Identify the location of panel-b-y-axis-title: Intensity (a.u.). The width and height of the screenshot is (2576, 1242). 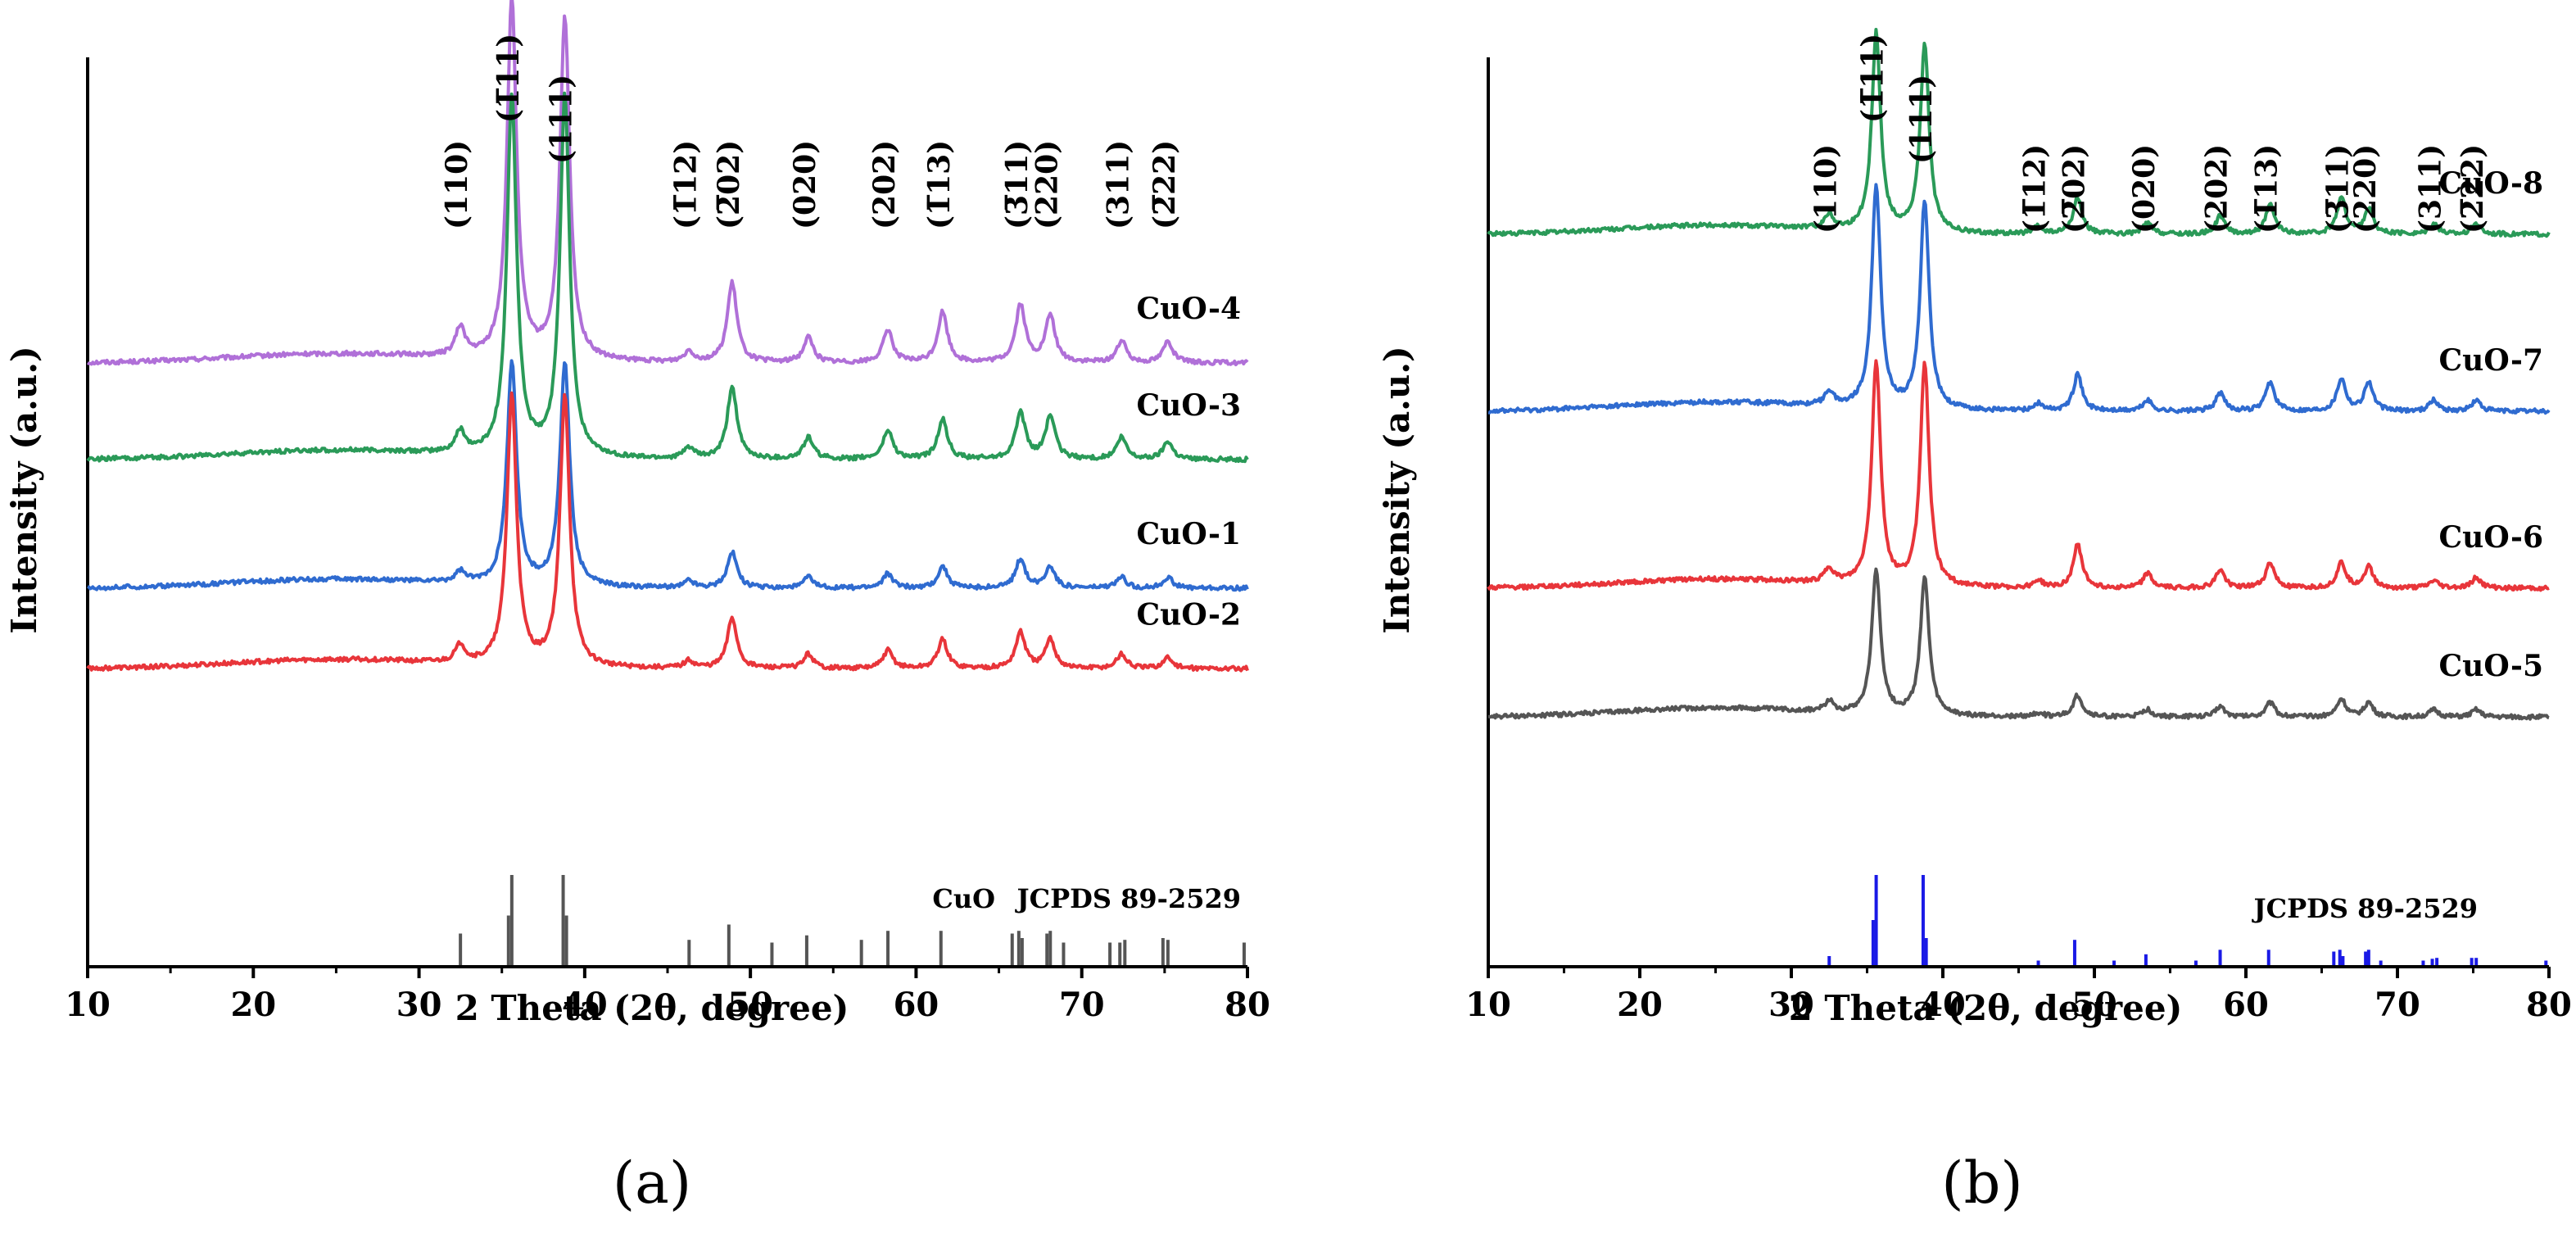
(1397, 490).